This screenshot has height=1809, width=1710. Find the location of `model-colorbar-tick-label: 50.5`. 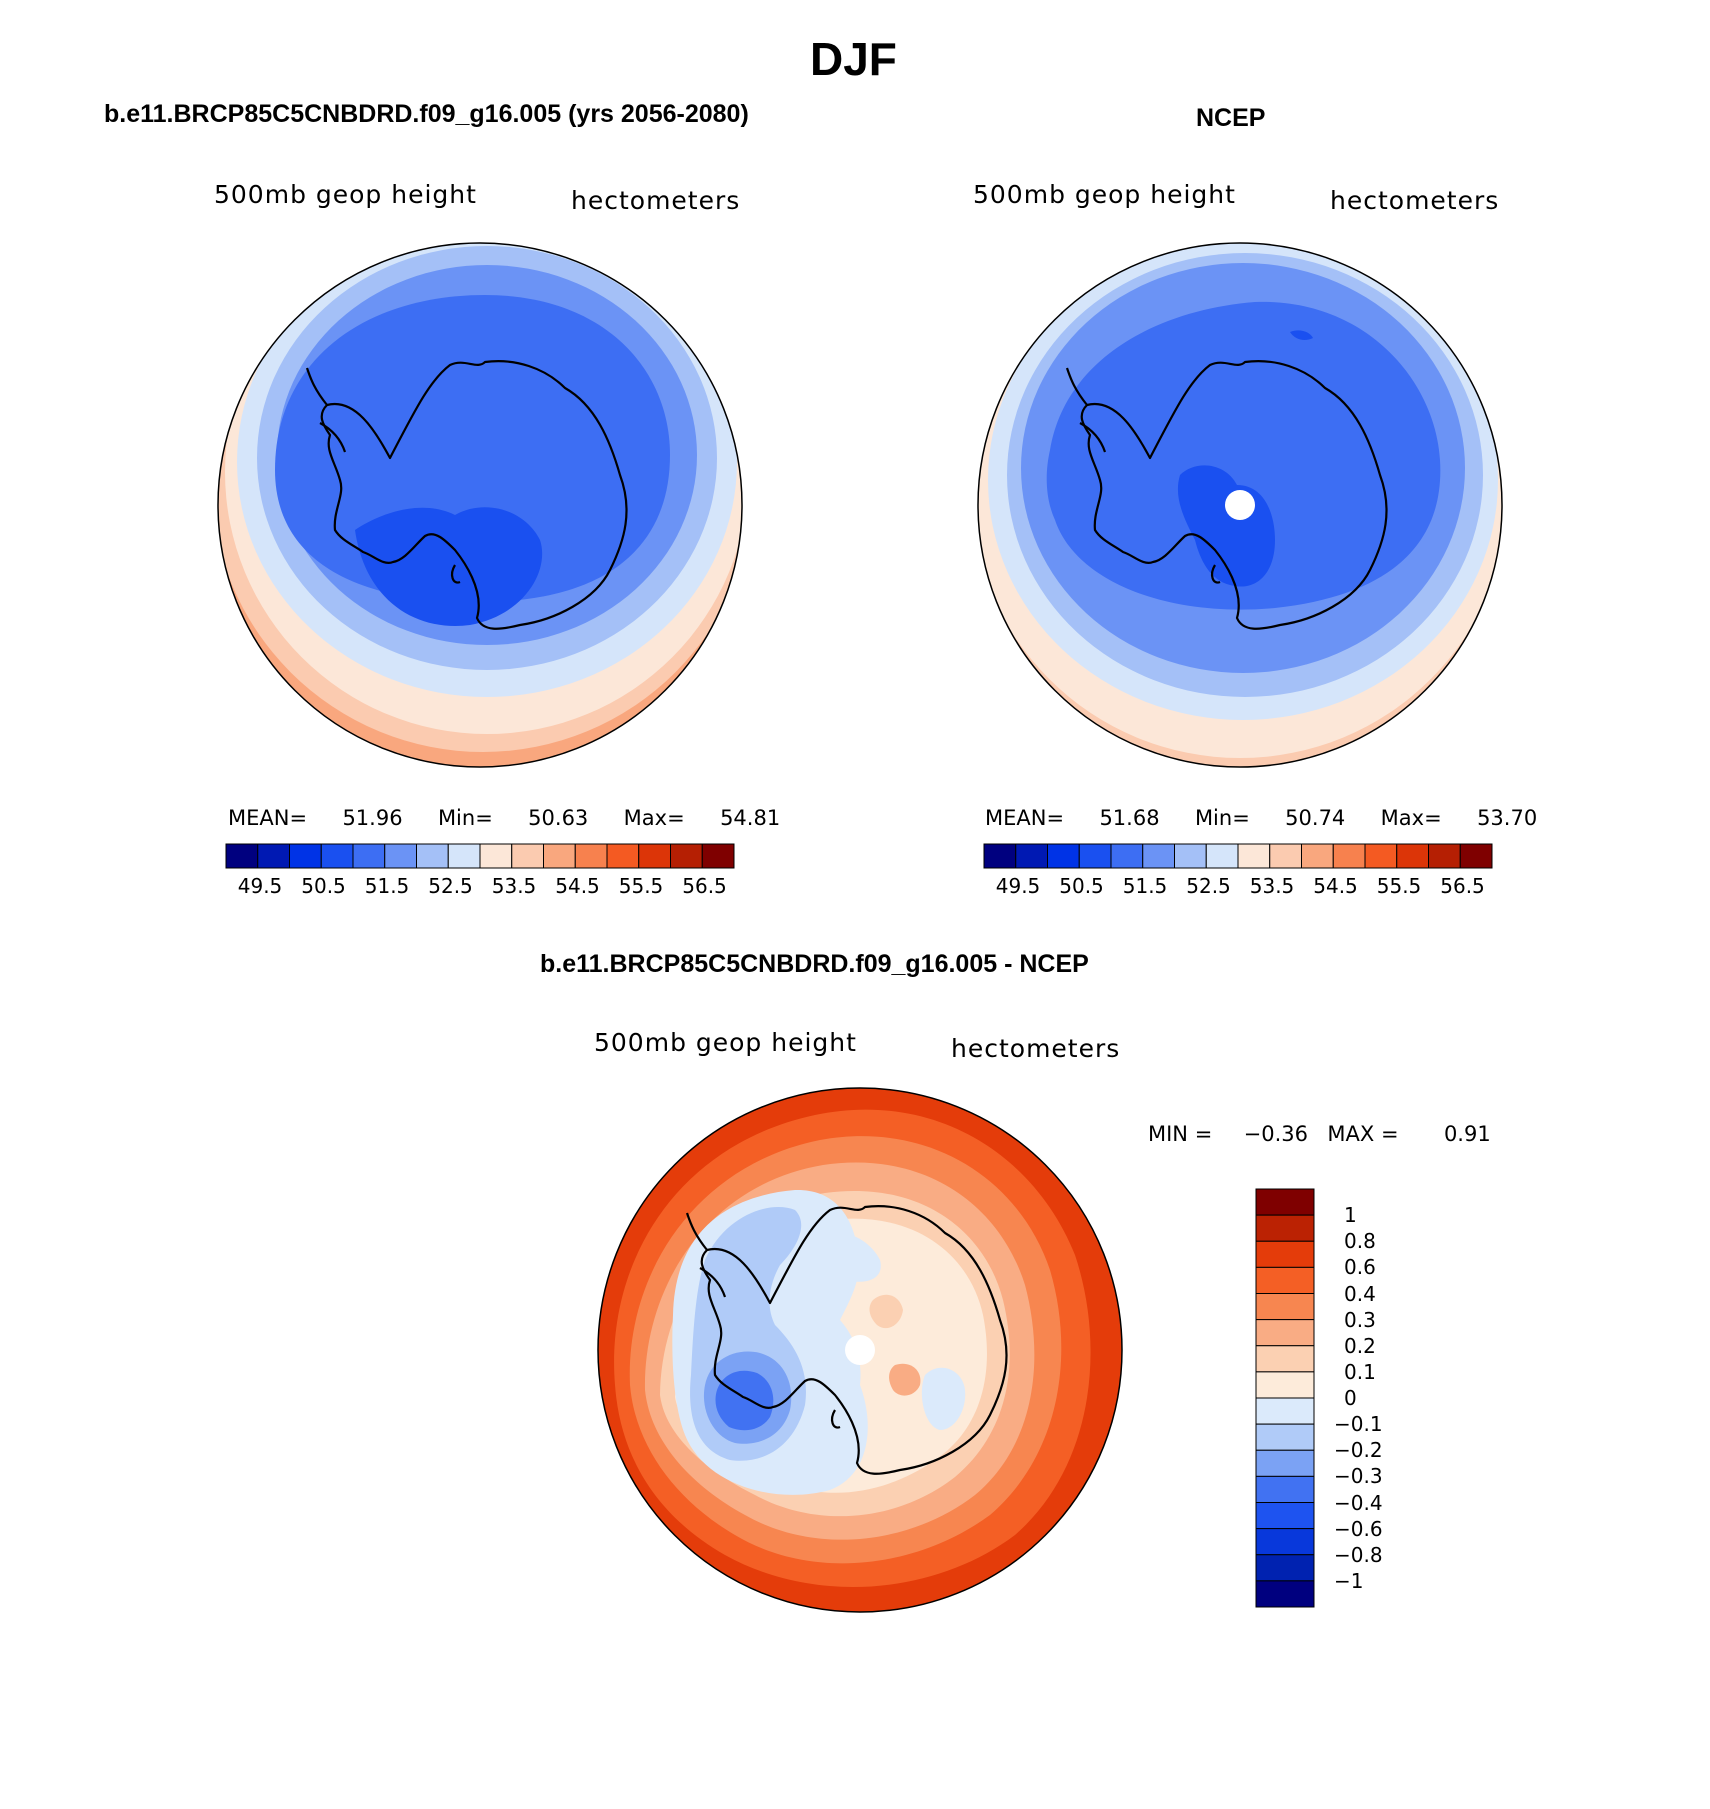

model-colorbar-tick-label: 50.5 is located at coordinates (323, 886).